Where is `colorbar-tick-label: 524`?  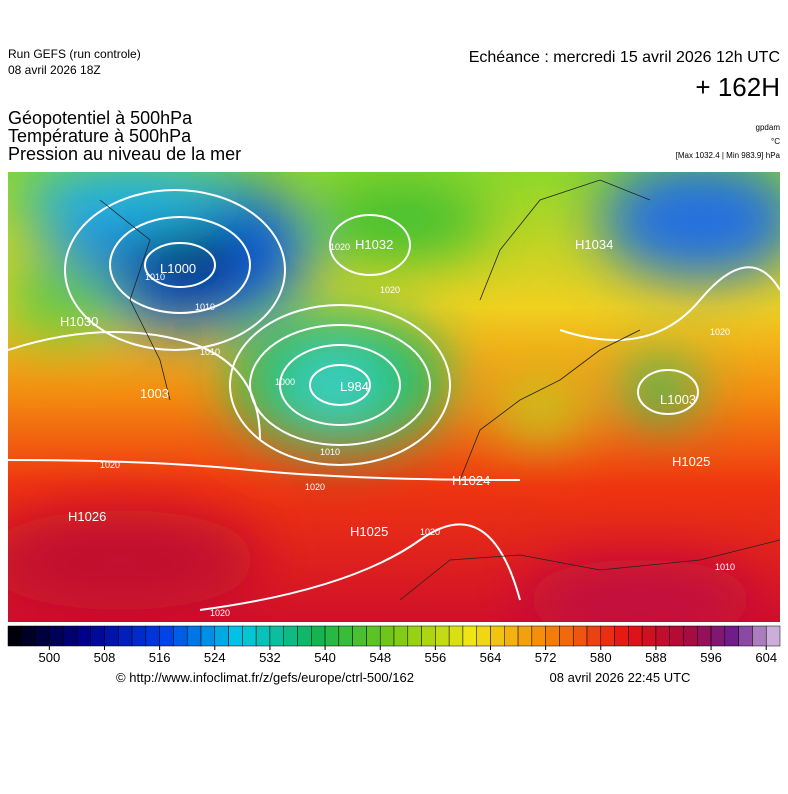 colorbar-tick-label: 524 is located at coordinates (215, 657).